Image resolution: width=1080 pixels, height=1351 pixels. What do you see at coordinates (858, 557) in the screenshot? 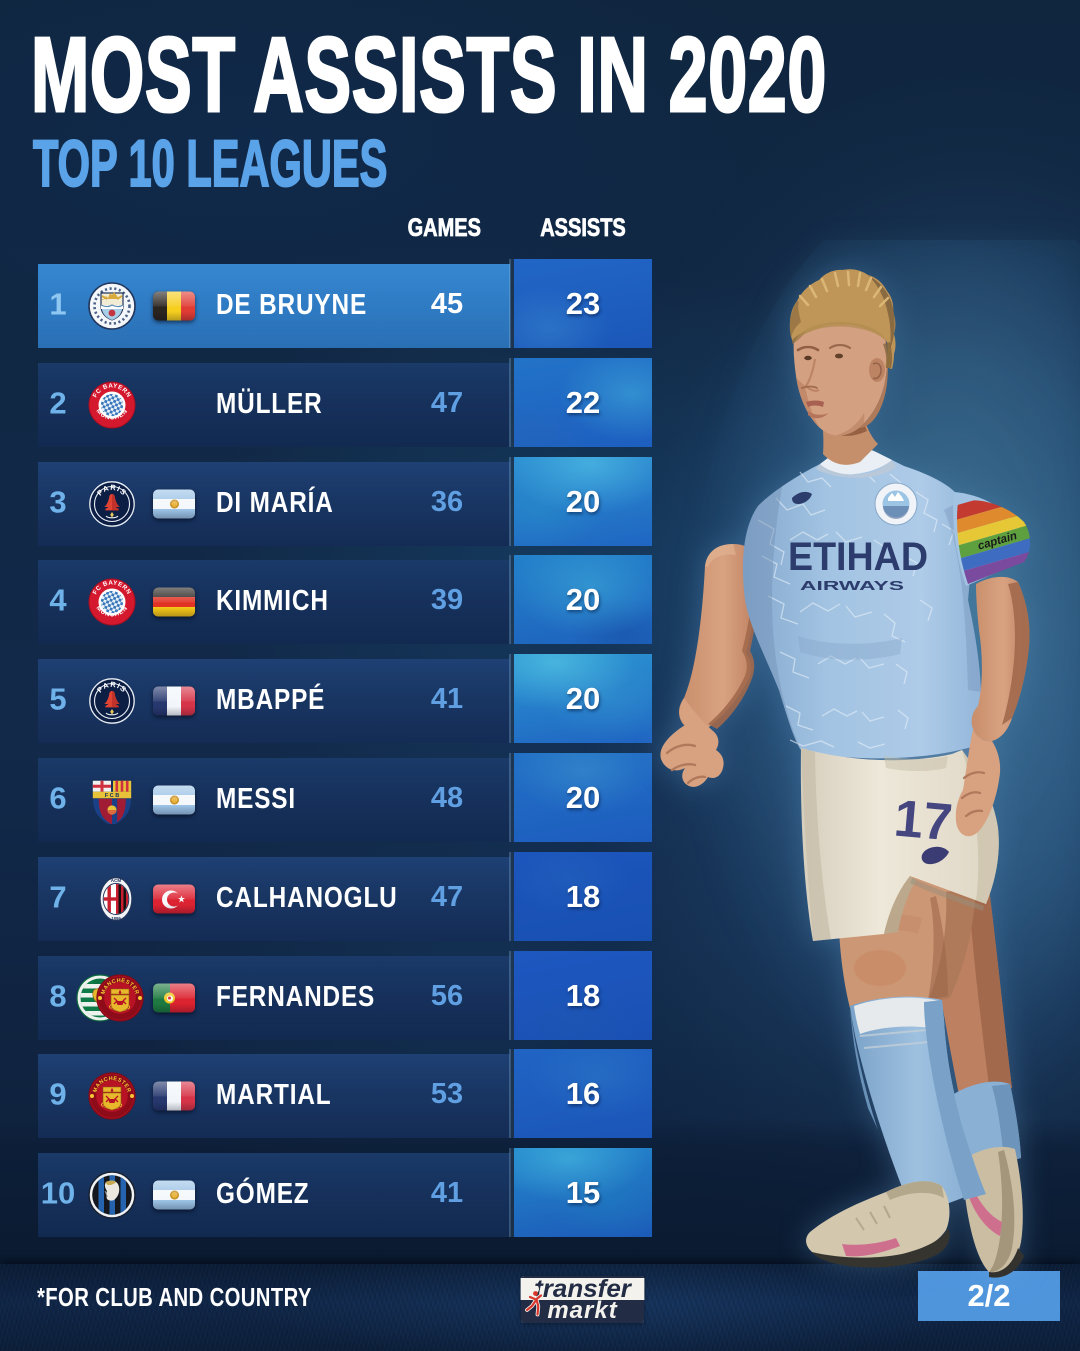
I see `svg-text: ETIHAD` at bounding box center [858, 557].